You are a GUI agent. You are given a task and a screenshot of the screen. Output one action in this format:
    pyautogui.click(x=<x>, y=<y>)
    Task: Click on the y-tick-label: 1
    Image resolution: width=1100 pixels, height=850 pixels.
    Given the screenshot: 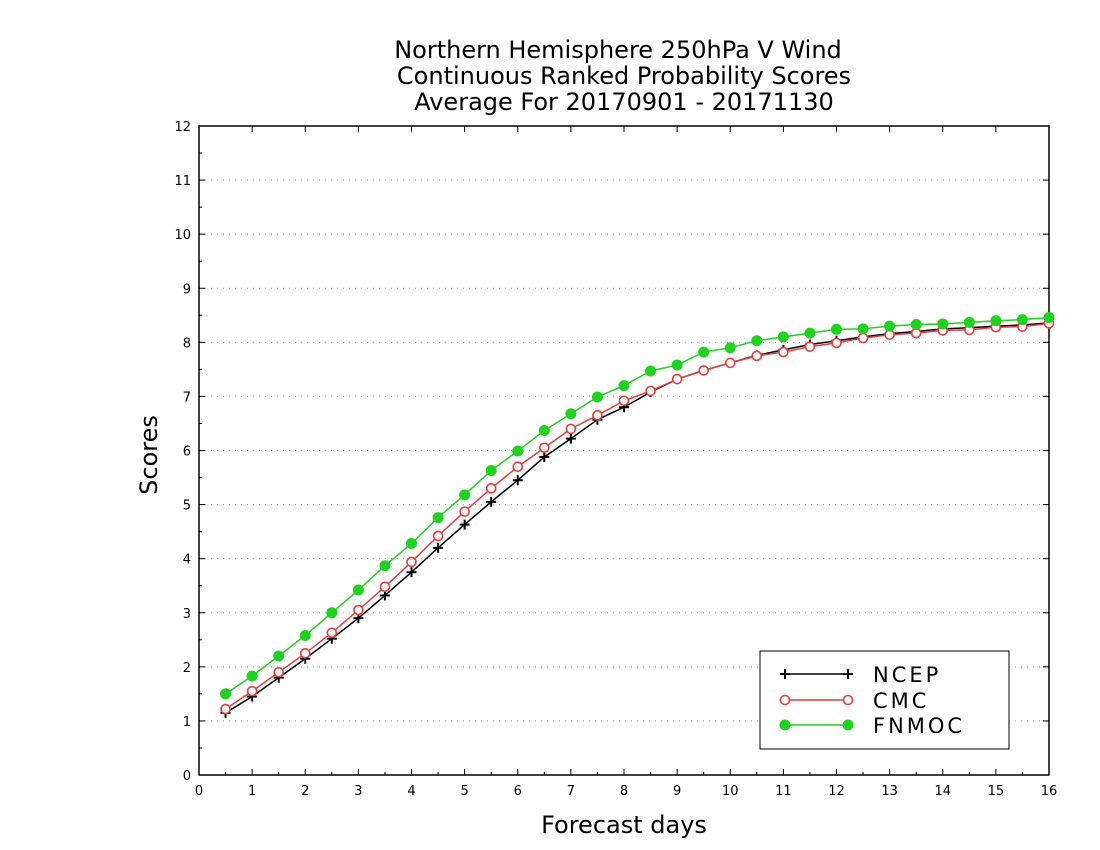 What is the action you would take?
    pyautogui.click(x=187, y=722)
    